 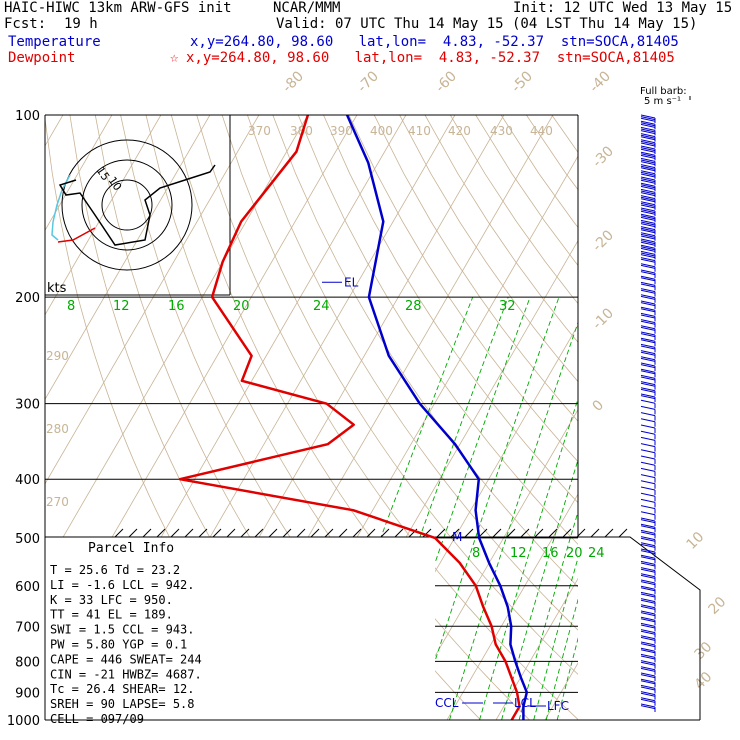 I want to click on ccl-marker-label: CCL, so click(x=447, y=703).